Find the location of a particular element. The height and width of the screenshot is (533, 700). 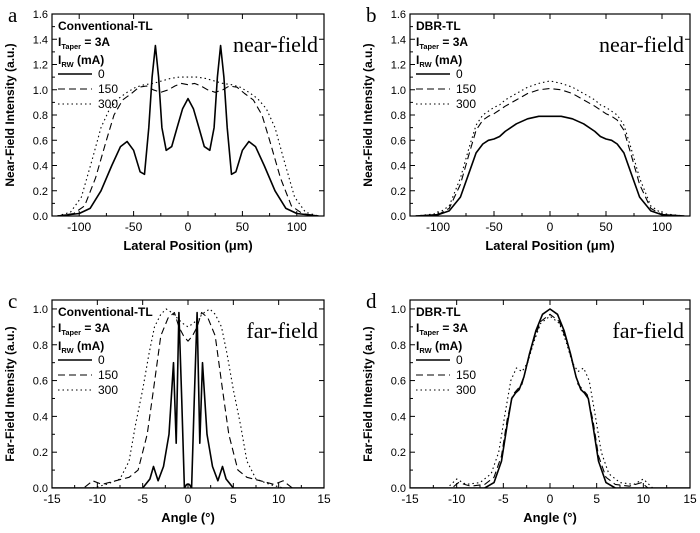

x-tick-label: 100 is located at coordinates (662, 227).